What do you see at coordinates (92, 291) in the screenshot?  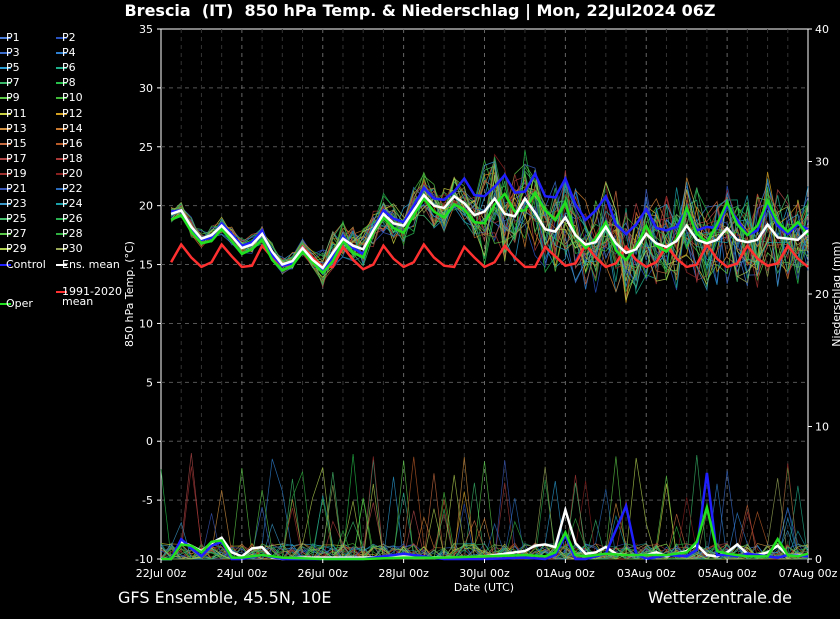 I see `legend-label: 1991-2020` at bounding box center [92, 291].